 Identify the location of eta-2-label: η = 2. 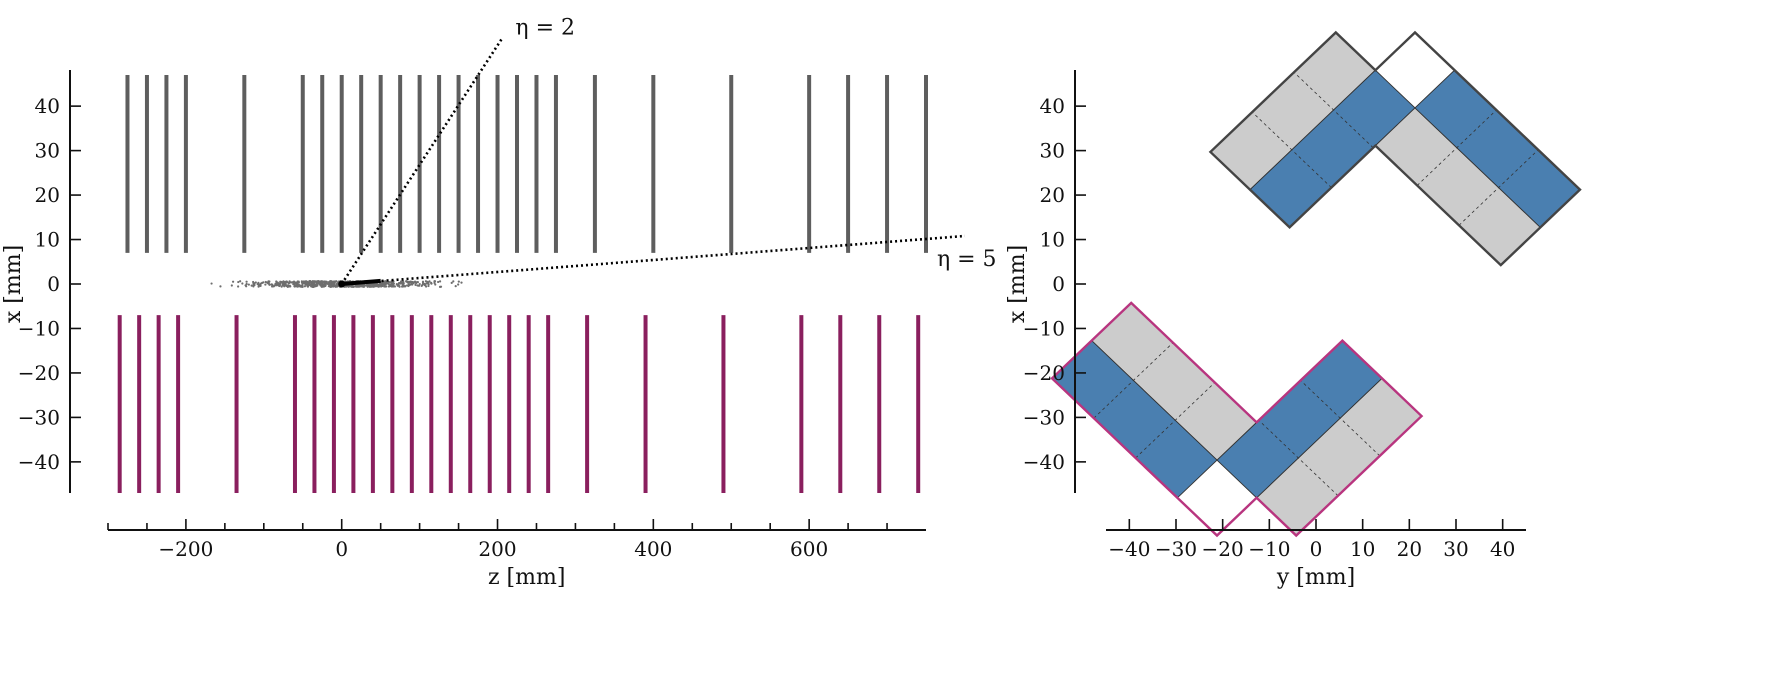
(545, 27).